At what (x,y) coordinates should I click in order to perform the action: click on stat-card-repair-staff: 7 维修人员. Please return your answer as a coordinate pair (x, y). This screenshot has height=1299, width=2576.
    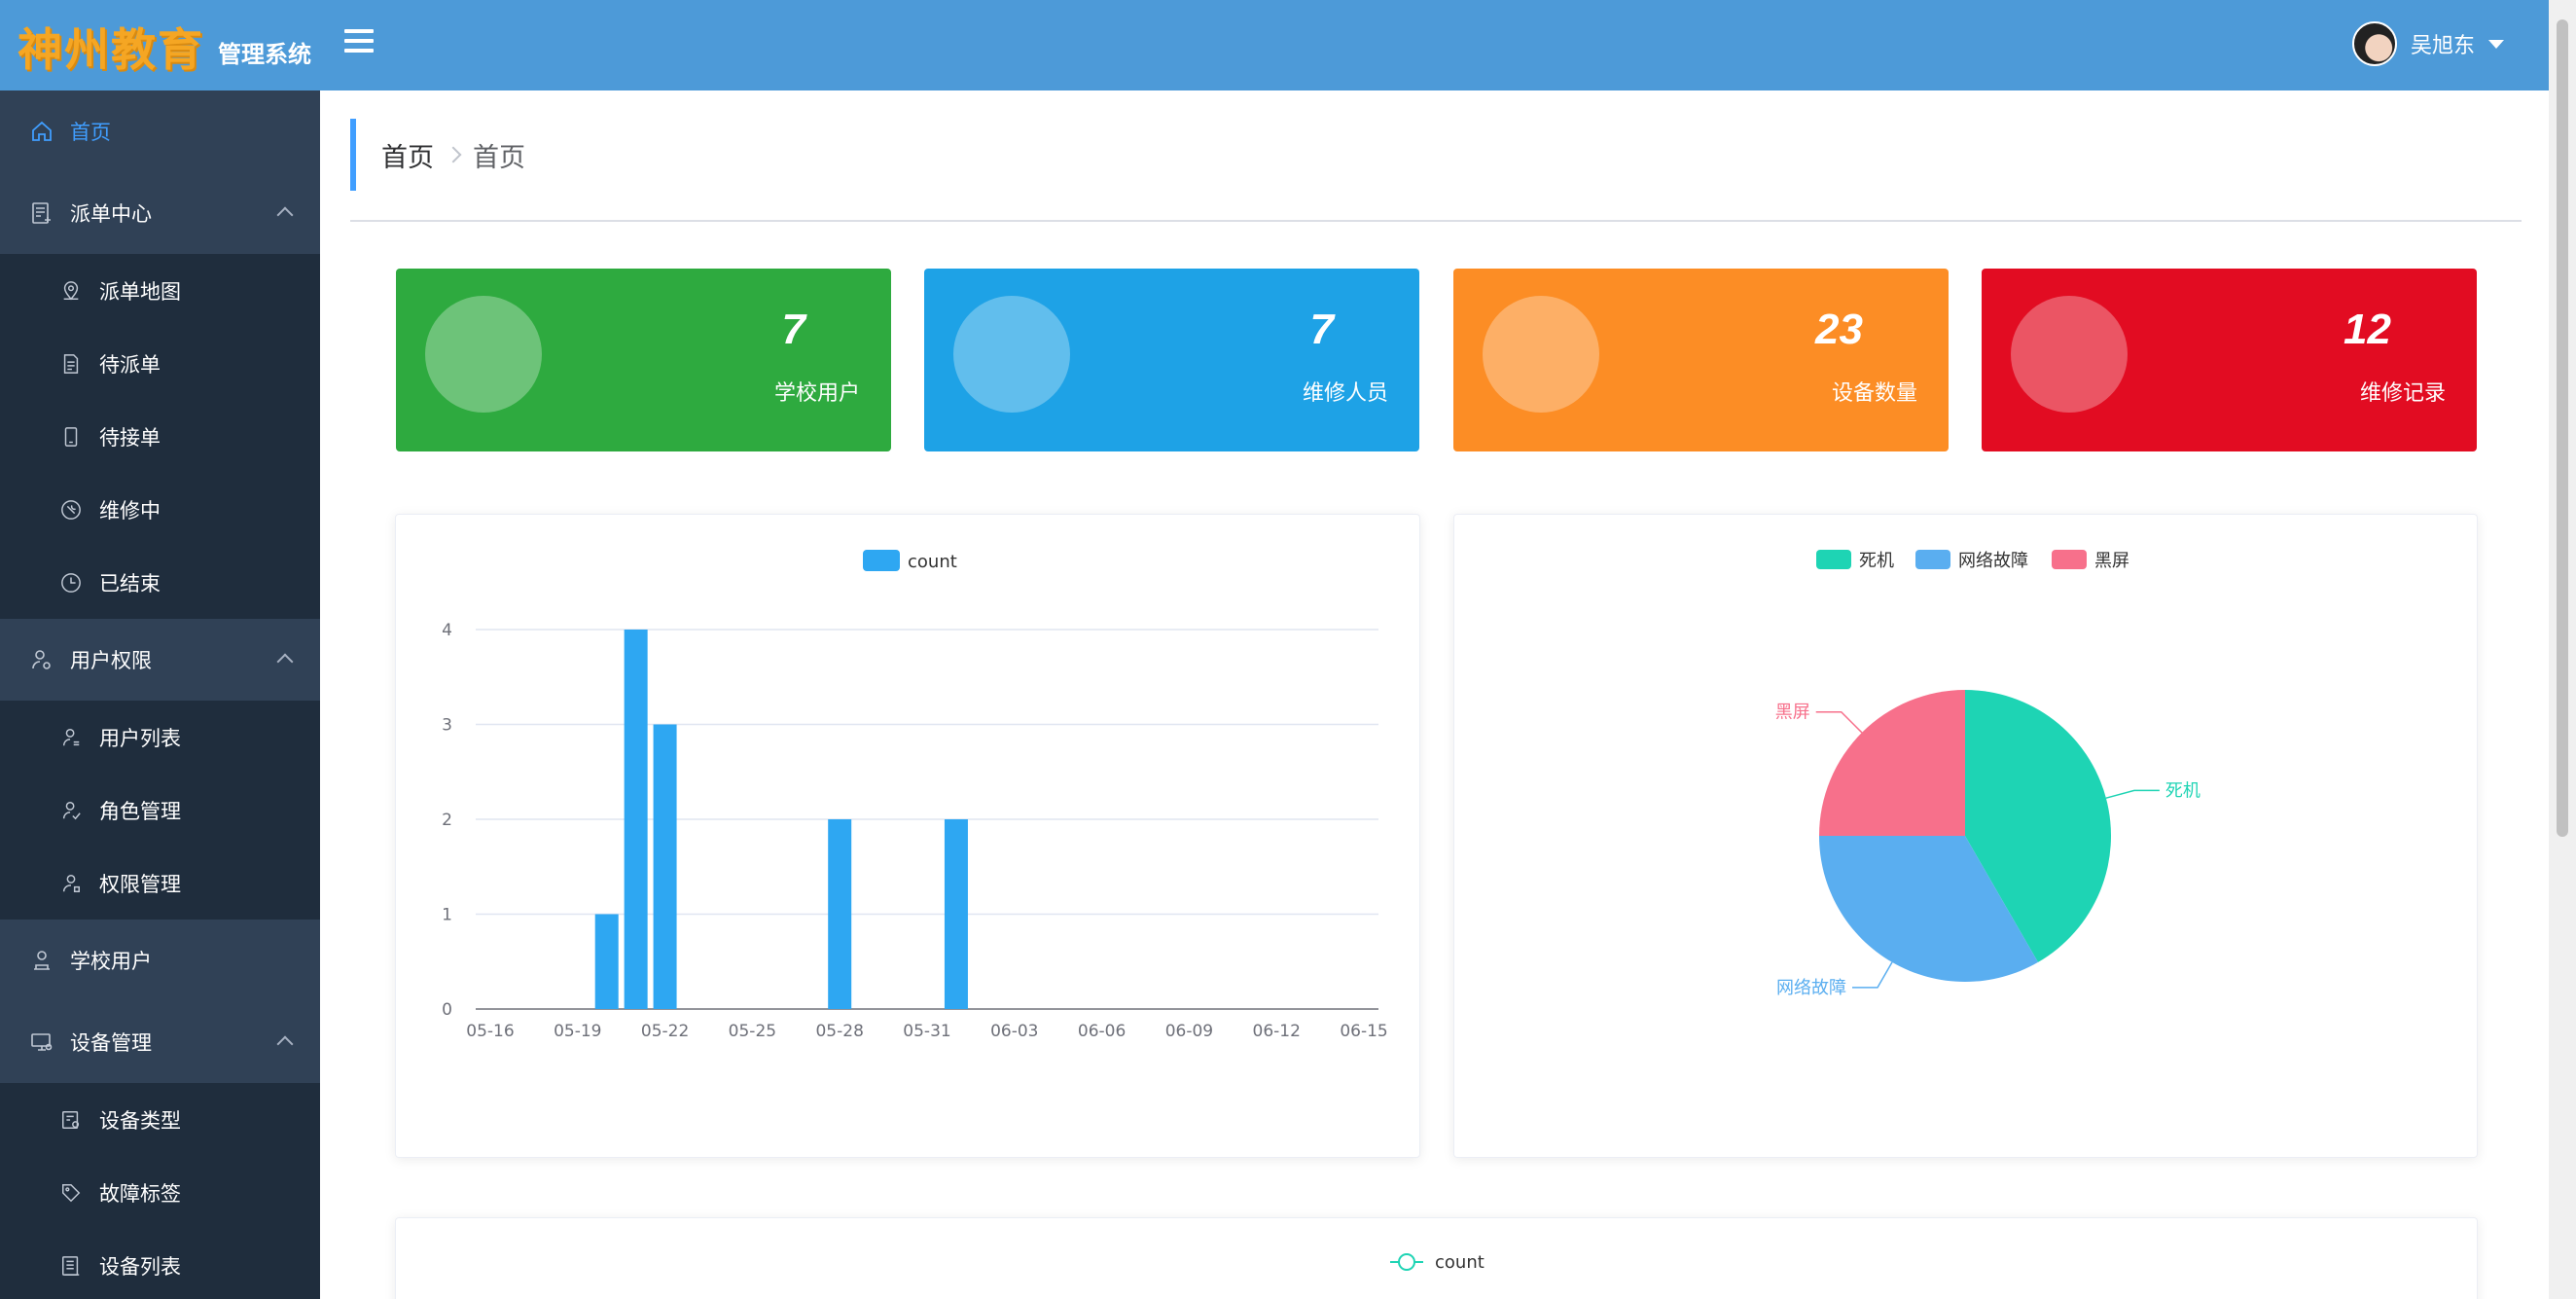
    Looking at the image, I should click on (1171, 360).